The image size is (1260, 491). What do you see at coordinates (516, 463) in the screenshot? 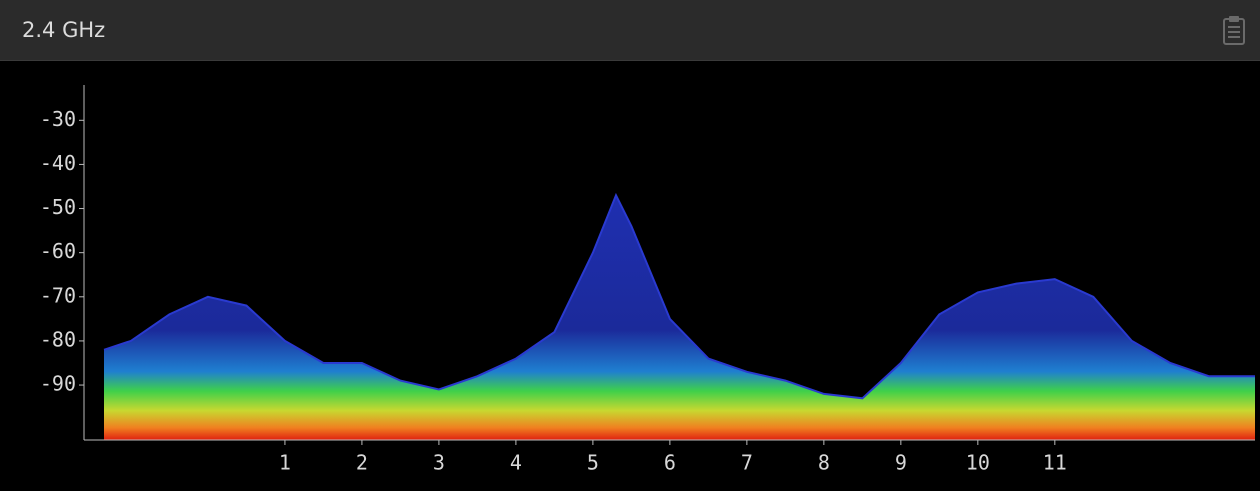
I see `x-tick-label: 4` at bounding box center [516, 463].